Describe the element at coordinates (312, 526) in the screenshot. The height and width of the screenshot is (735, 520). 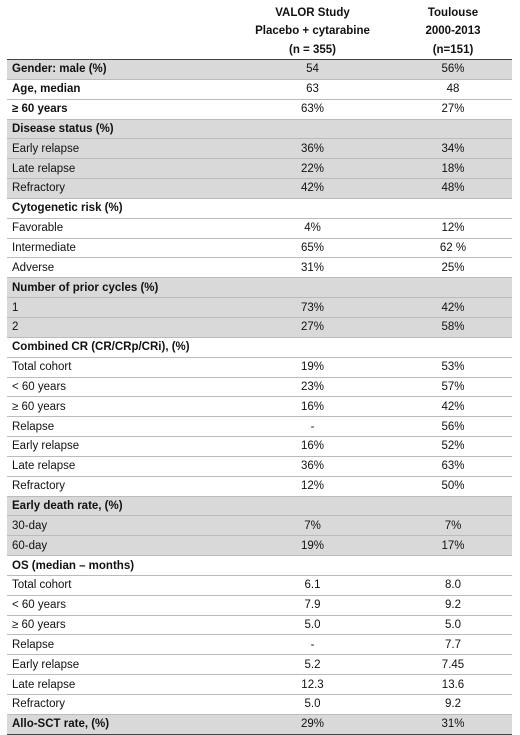
I see `row-value-valor: 7%` at that location.